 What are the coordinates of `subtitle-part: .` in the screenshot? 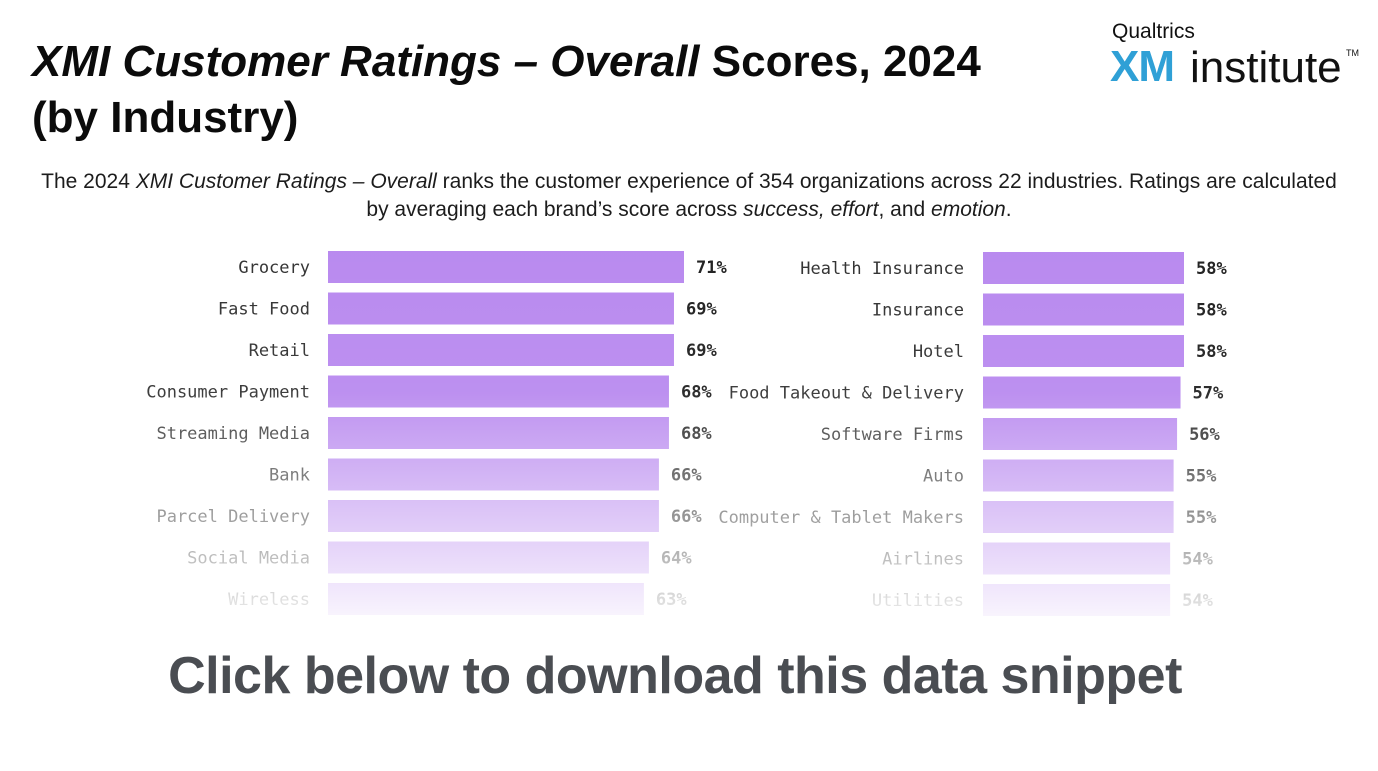 It's located at (1008, 209).